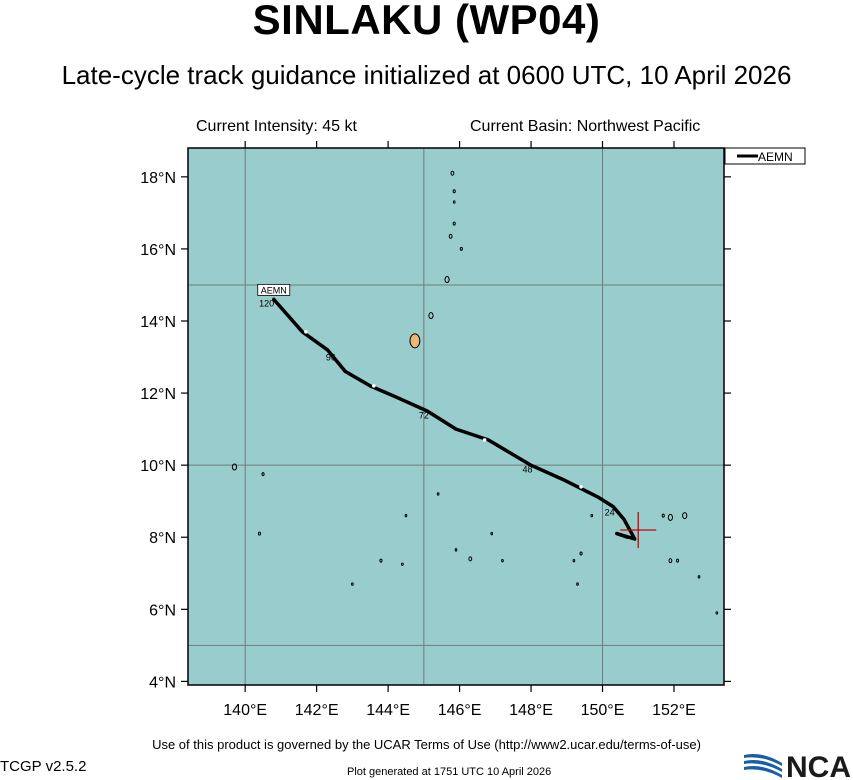 The width and height of the screenshot is (853, 780). I want to click on forecast-hour-label: 120, so click(266, 304).